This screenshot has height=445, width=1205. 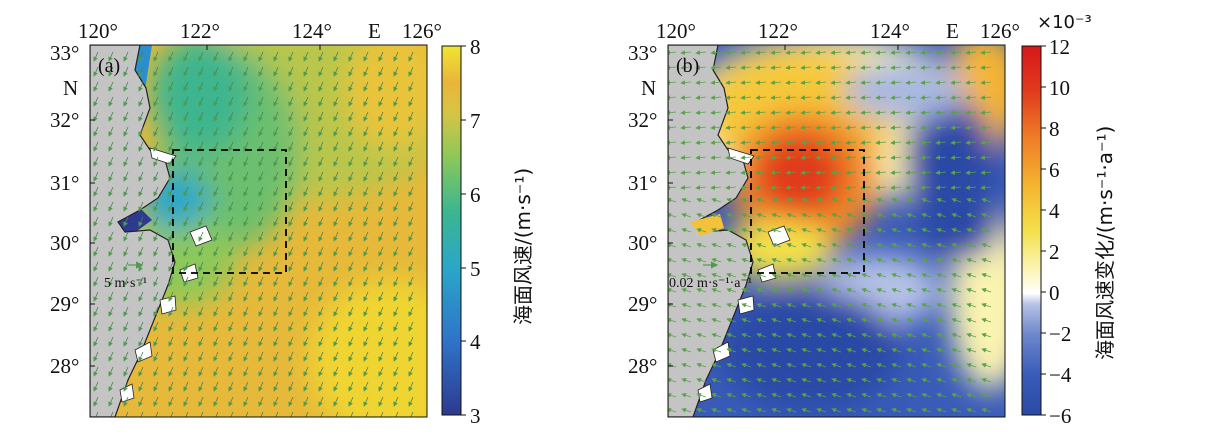 What do you see at coordinates (1054, 129) in the screenshot?
I see `panel-b-colorbar-tick: 8` at bounding box center [1054, 129].